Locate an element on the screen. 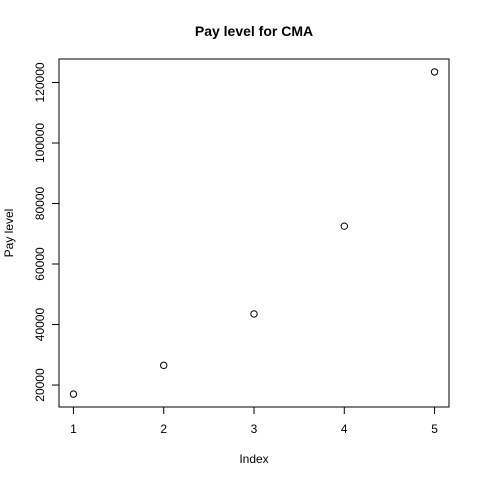 Image resolution: width=480 pixels, height=480 pixels. x-axis-label: Index is located at coordinates (253, 459).